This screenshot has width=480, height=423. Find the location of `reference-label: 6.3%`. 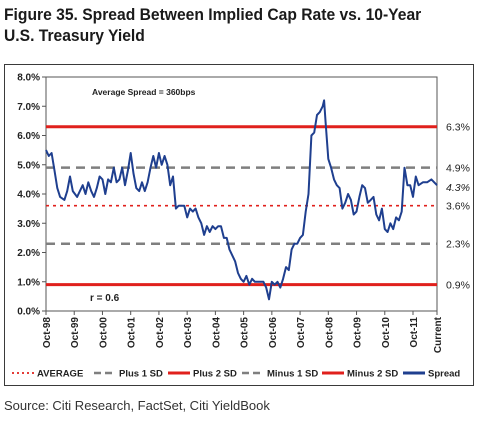

reference-label: 6.3% is located at coordinates (458, 128).